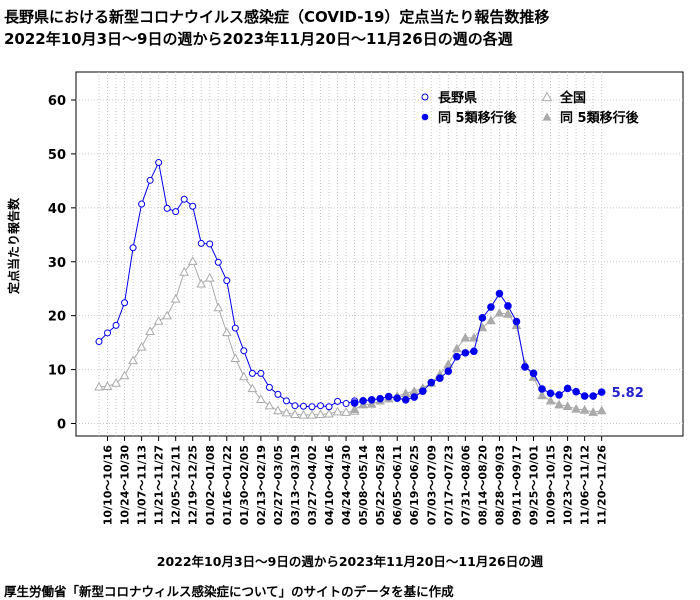  Describe the element at coordinates (57, 317) in the screenshot. I see `y-tick-label: 20` at that location.